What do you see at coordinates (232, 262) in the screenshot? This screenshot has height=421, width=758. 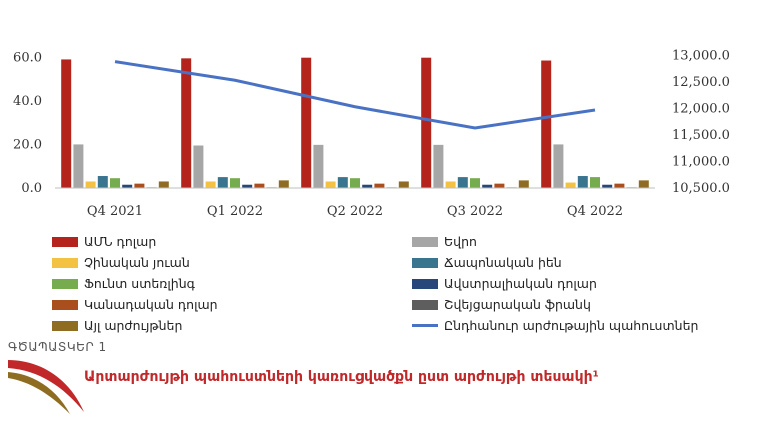 I see `legend-item: Չինական յուան` at bounding box center [232, 262].